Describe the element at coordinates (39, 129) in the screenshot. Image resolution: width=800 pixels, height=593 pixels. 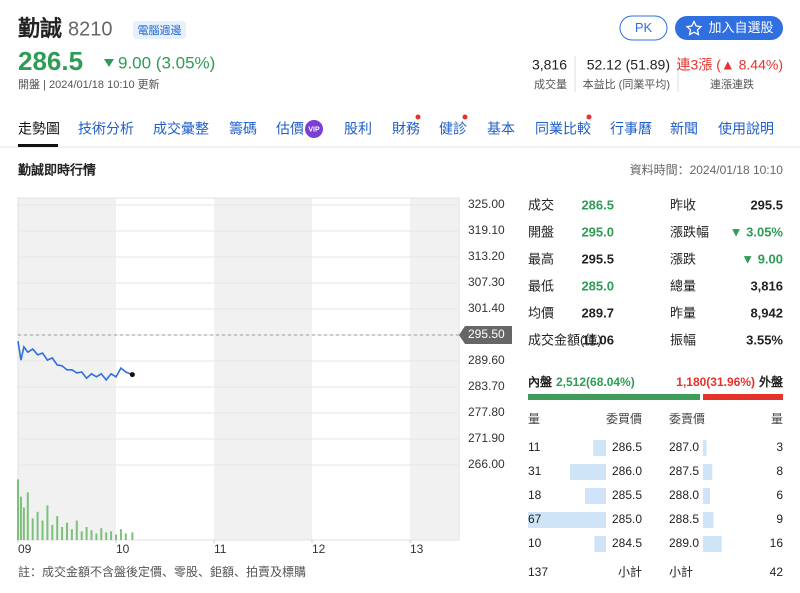
I see `tab: 走勢圖` at that location.